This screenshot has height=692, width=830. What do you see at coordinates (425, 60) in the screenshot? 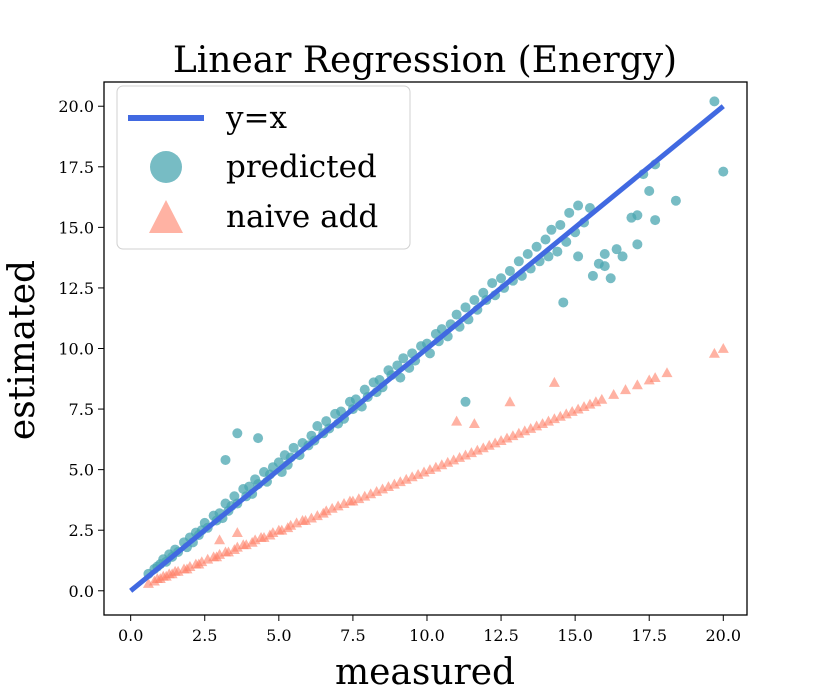
I see `chart-title: Linear Regression (Energy)` at bounding box center [425, 60].